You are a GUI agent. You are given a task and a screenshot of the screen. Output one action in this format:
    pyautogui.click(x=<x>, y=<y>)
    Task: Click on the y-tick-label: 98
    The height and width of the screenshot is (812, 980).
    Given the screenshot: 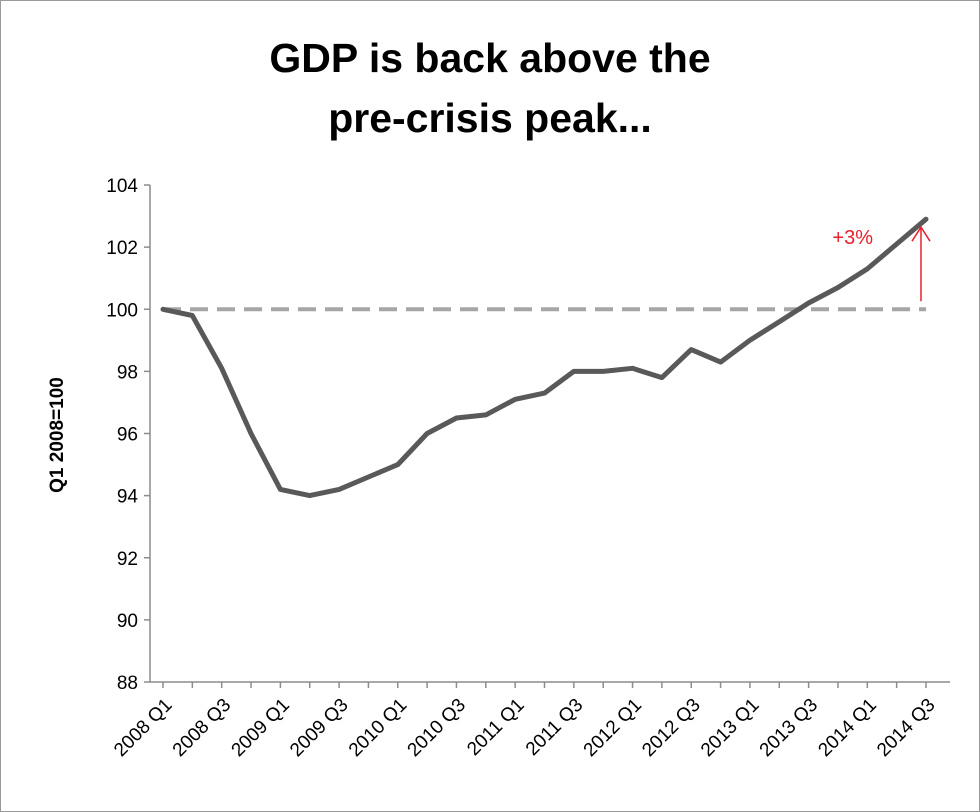 What is the action you would take?
    pyautogui.click(x=127, y=372)
    